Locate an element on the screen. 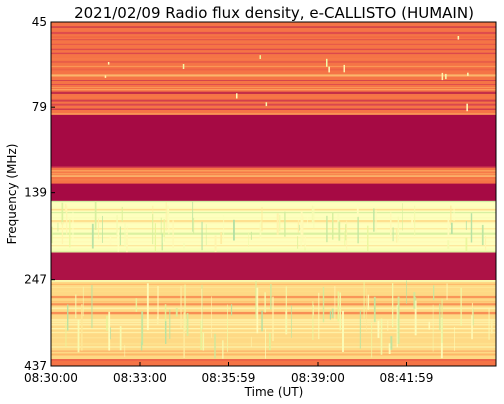 The image size is (504, 404). y-axis-label: Frequency (MHz) is located at coordinates (12, 194).